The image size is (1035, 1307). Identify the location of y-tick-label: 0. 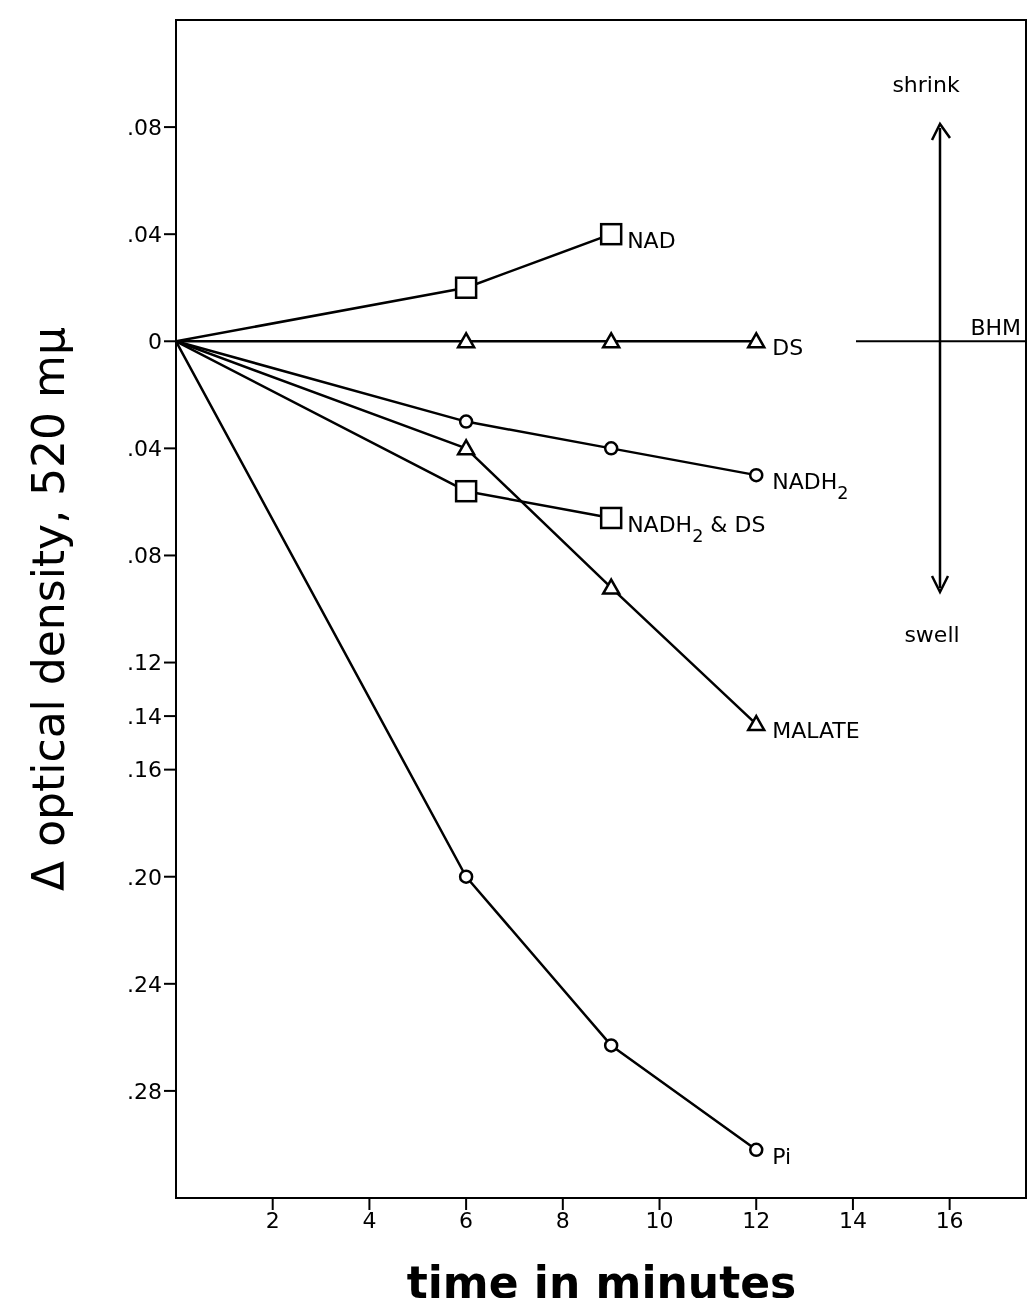
(155, 342).